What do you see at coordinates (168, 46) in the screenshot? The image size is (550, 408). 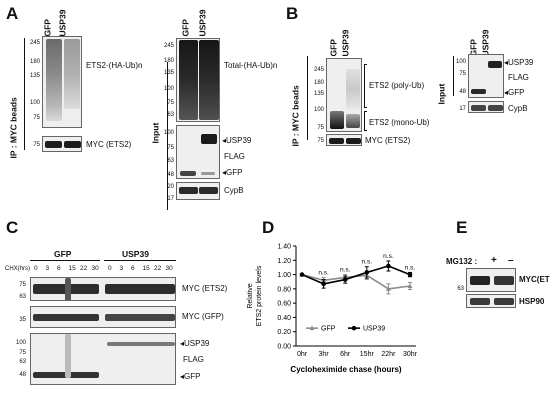 I see `mw-marker: 245` at bounding box center [168, 46].